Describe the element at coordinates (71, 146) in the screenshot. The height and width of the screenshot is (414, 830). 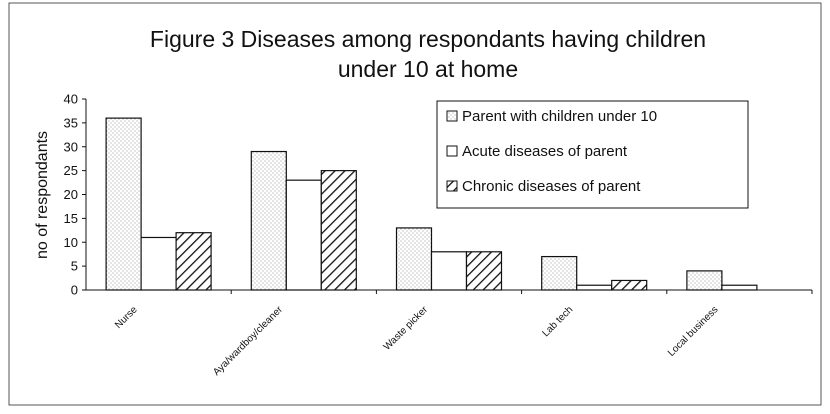
I see `y-tick-label: 30` at that location.